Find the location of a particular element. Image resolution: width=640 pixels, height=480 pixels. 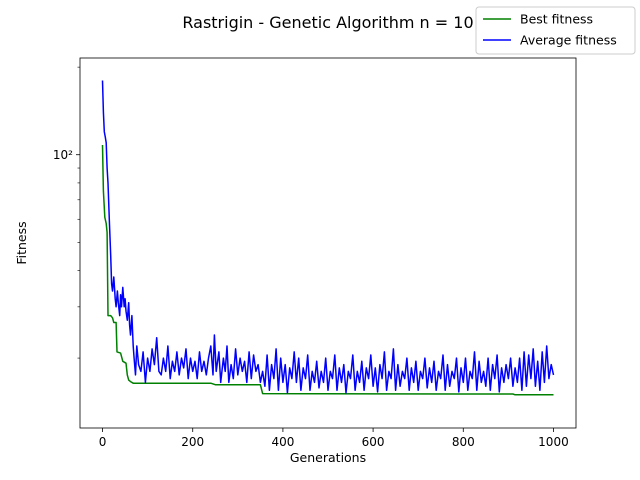

x-axis-label: Generations is located at coordinates (328, 457).